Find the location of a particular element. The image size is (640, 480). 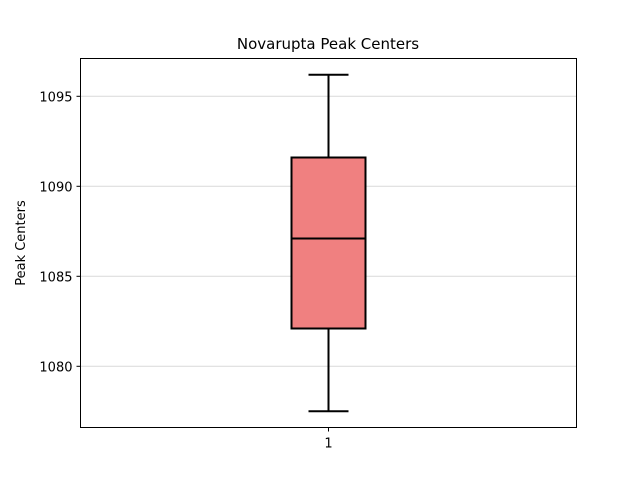

y-axis-ticks: 1080 1085 1090 1095 is located at coordinates (60, 232).